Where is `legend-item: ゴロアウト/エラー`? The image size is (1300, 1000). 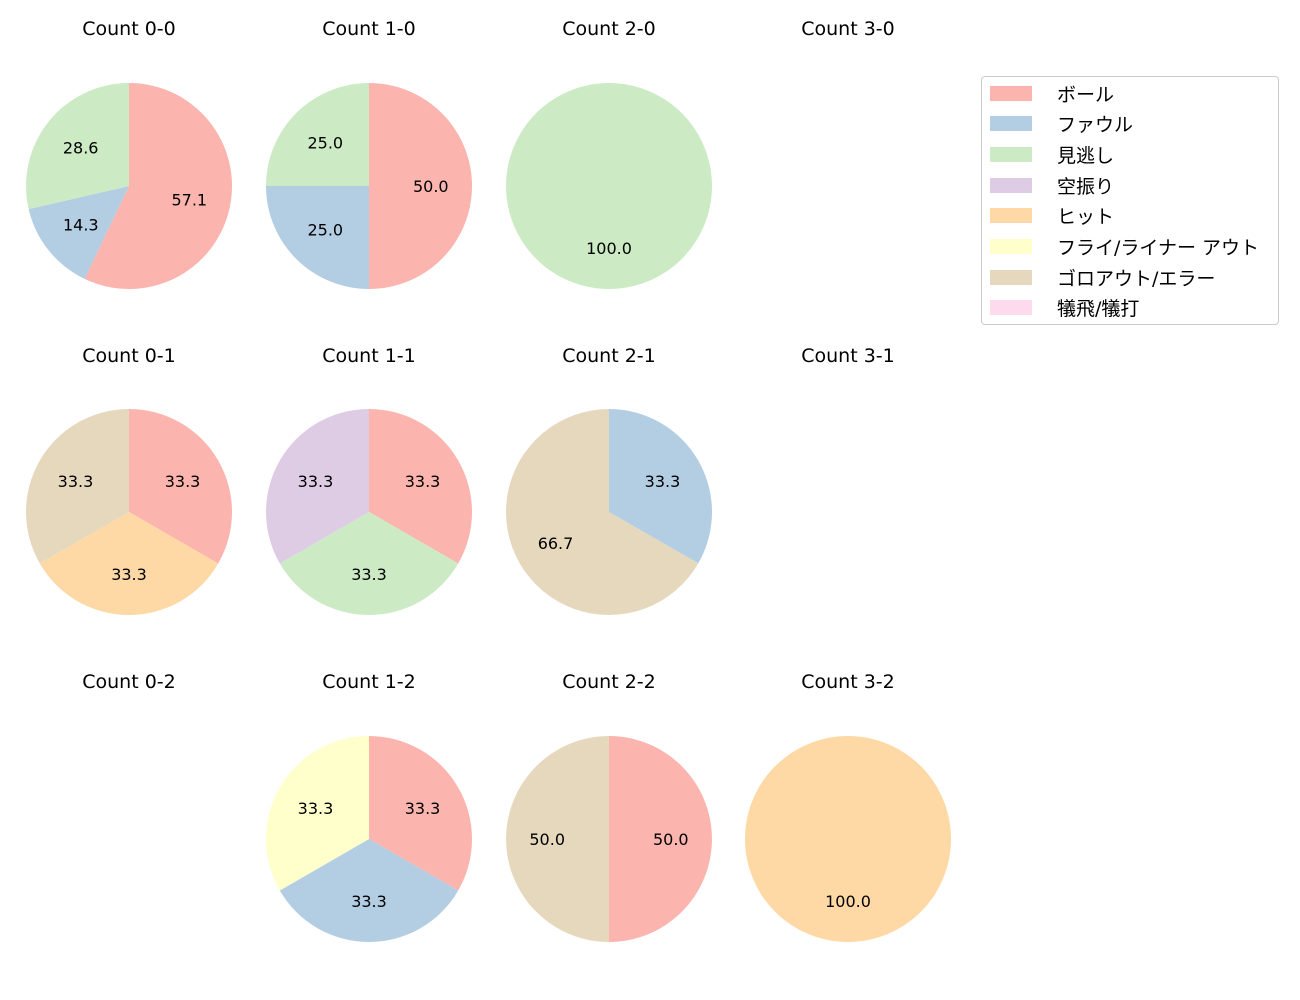 legend-item: ゴロアウト/エラー is located at coordinates (1102, 278).